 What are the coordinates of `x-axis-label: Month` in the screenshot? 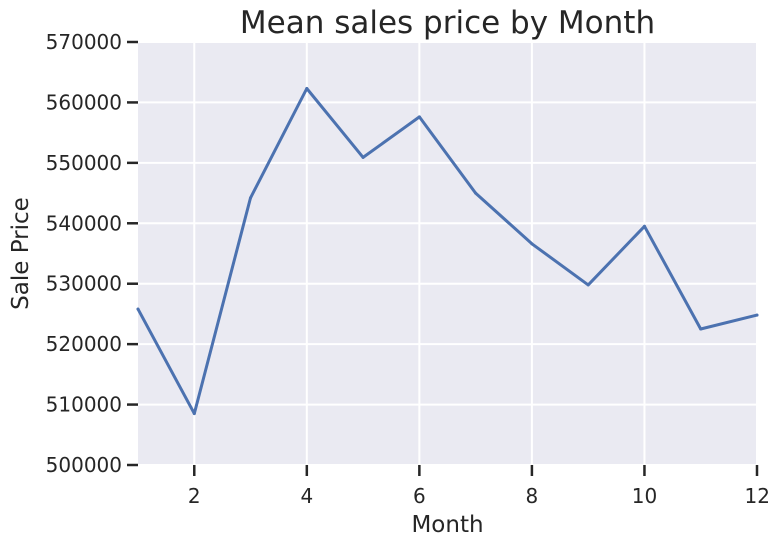 It's located at (447, 525).